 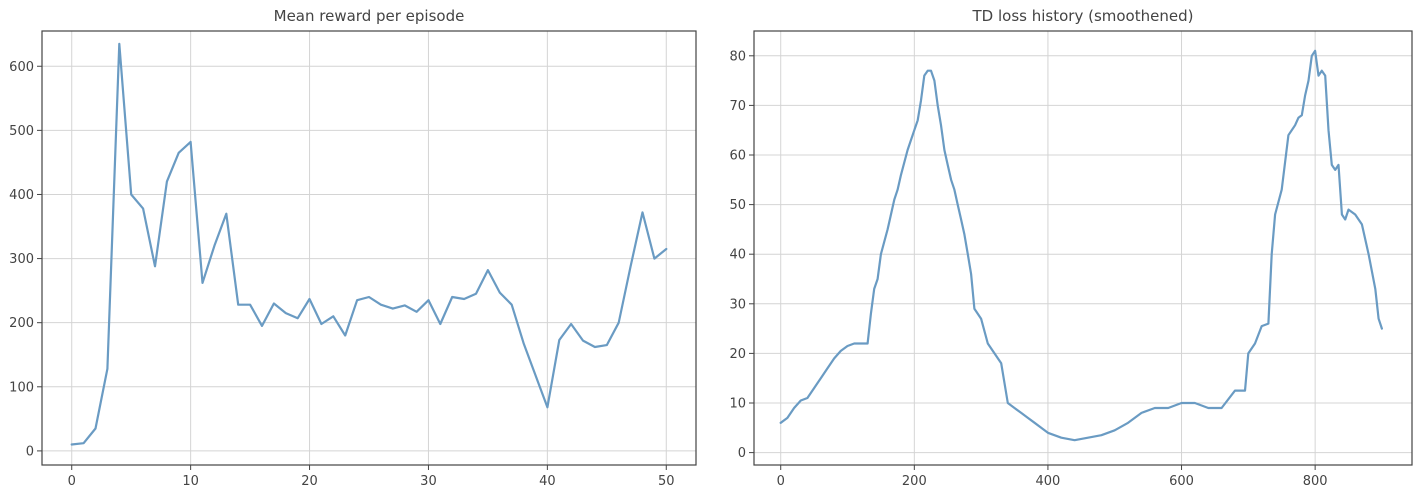 I want to click on reward-x-tick-label: 50, so click(x=666, y=481).